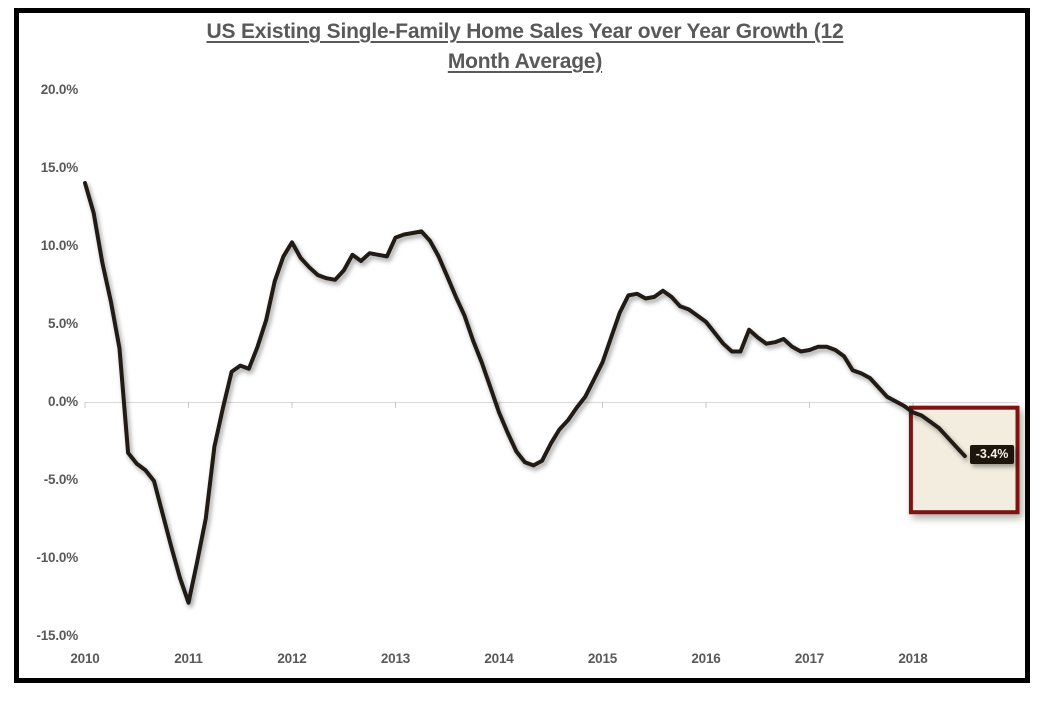  Describe the element at coordinates (188, 658) in the screenshot. I see `x-axis-label: 2011` at that location.